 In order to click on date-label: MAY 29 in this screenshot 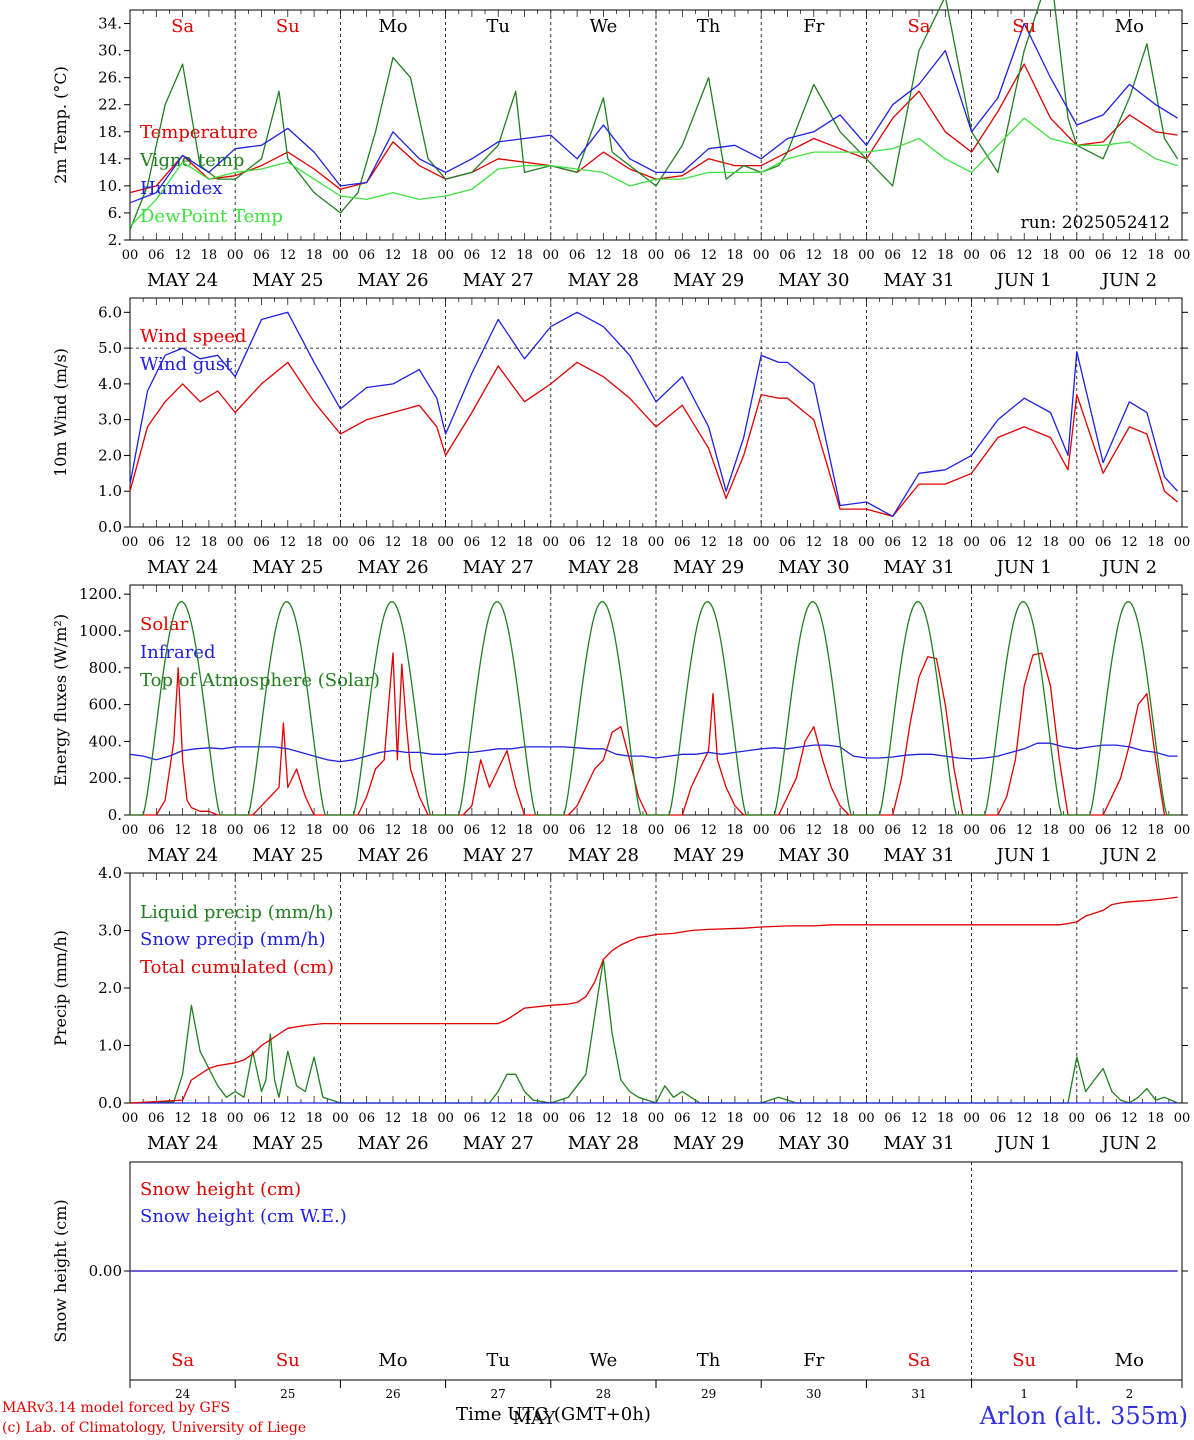, I will do `click(708, 1143)`.